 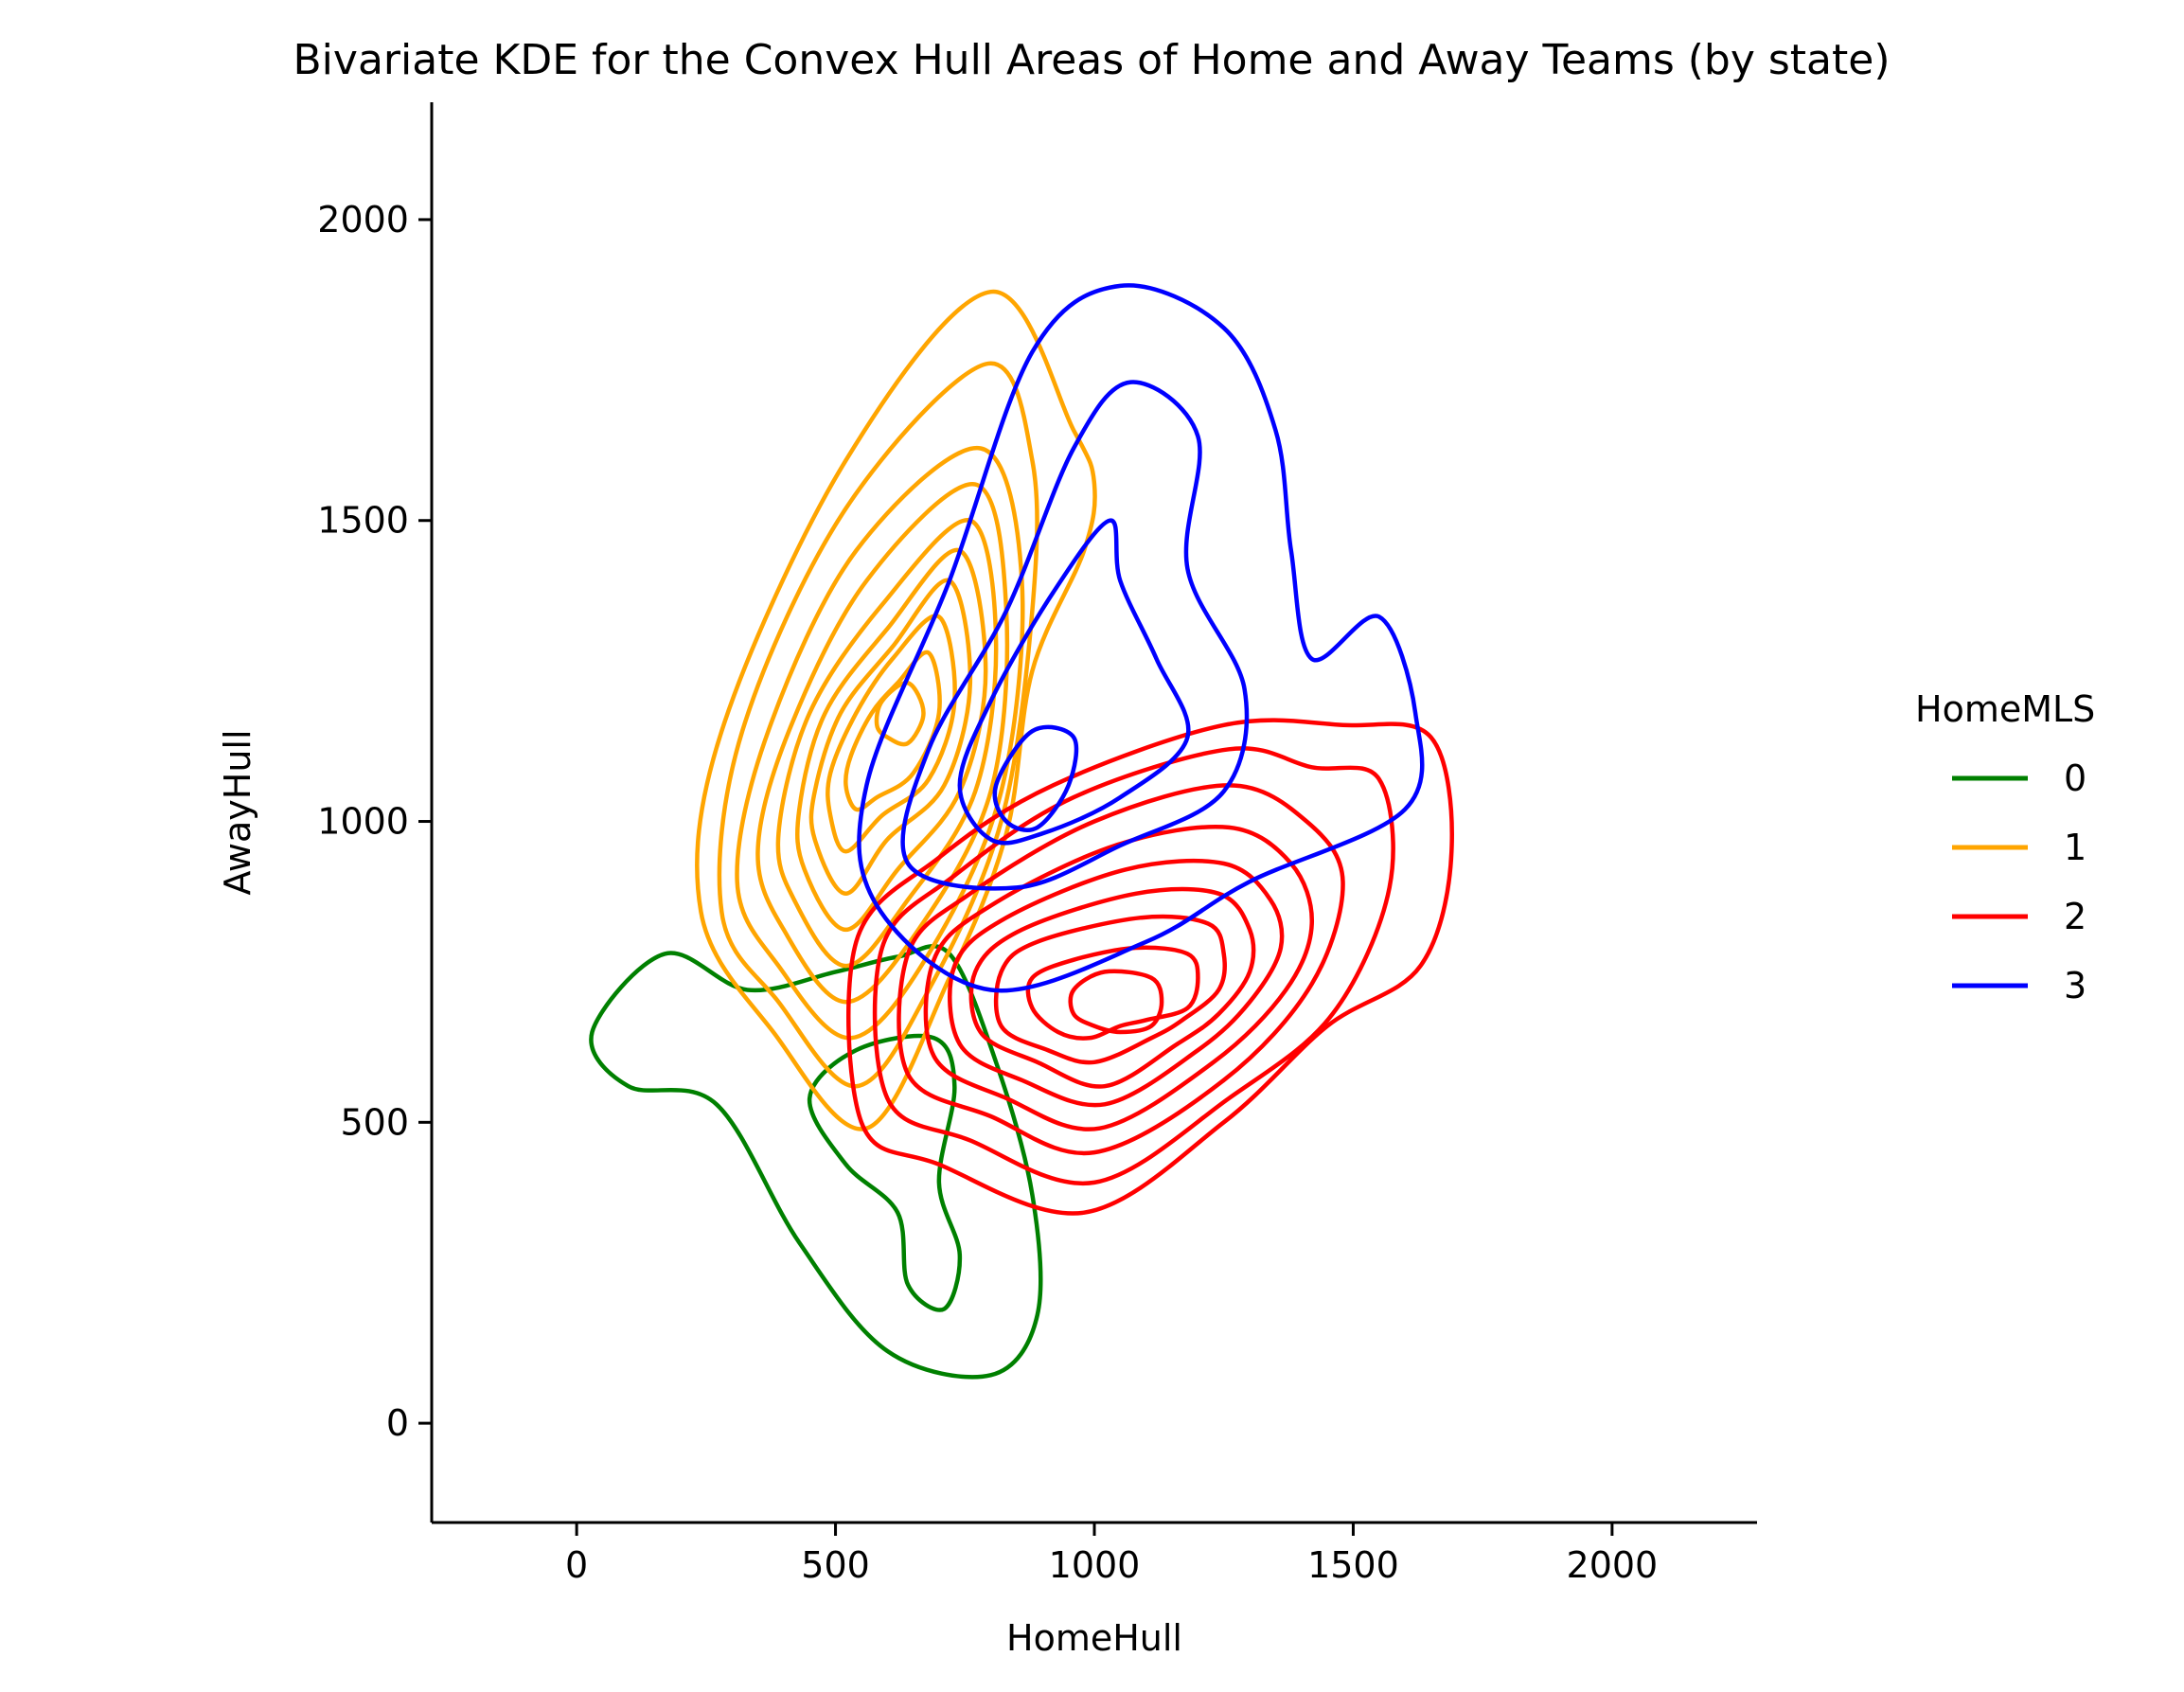 What do you see at coordinates (2005, 709) in the screenshot?
I see `legend-title: HomeMLS` at bounding box center [2005, 709].